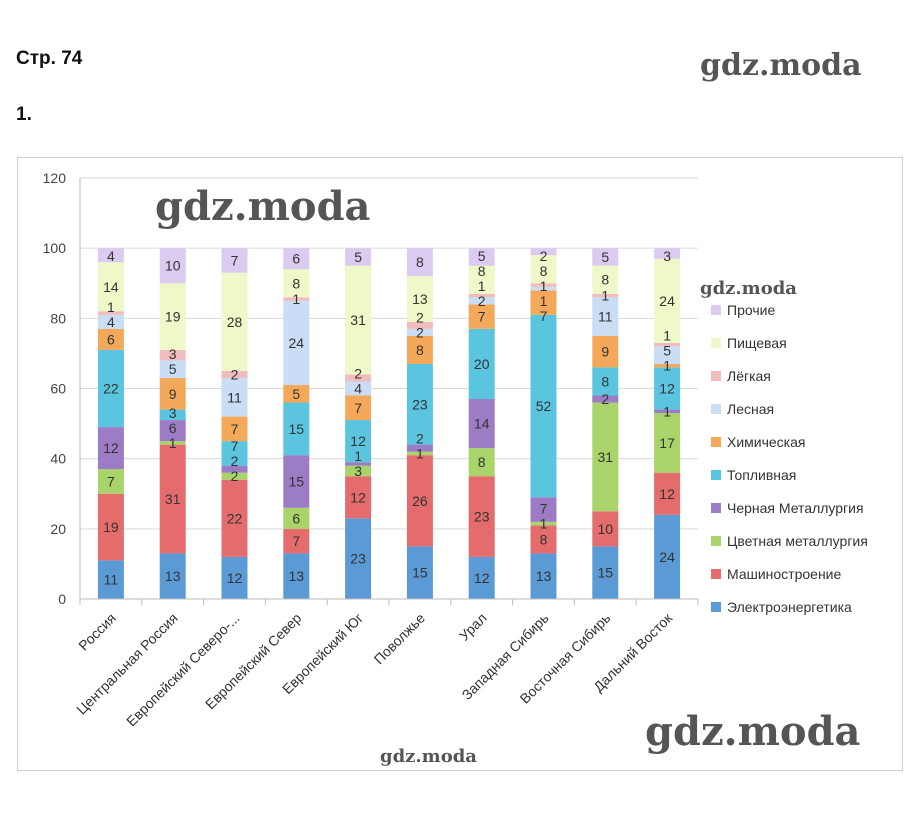 This screenshot has width=913, height=815. Describe the element at coordinates (173, 413) in the screenshot. I see `data-label: 3` at that location.